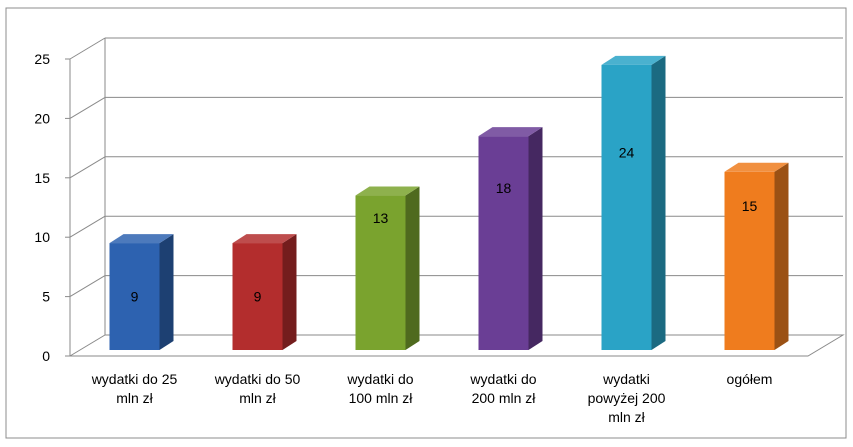 Image resolution: width=853 pixels, height=447 pixels. I want to click on x-tick-label: wydatki do 50 mln zł, so click(257, 388).